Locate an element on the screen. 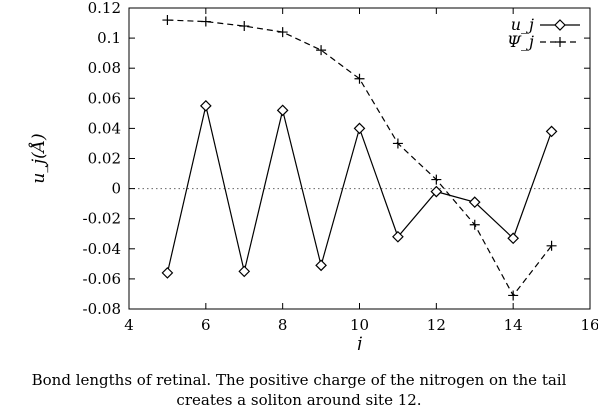  legend-label: u_j is located at coordinates (522, 24).